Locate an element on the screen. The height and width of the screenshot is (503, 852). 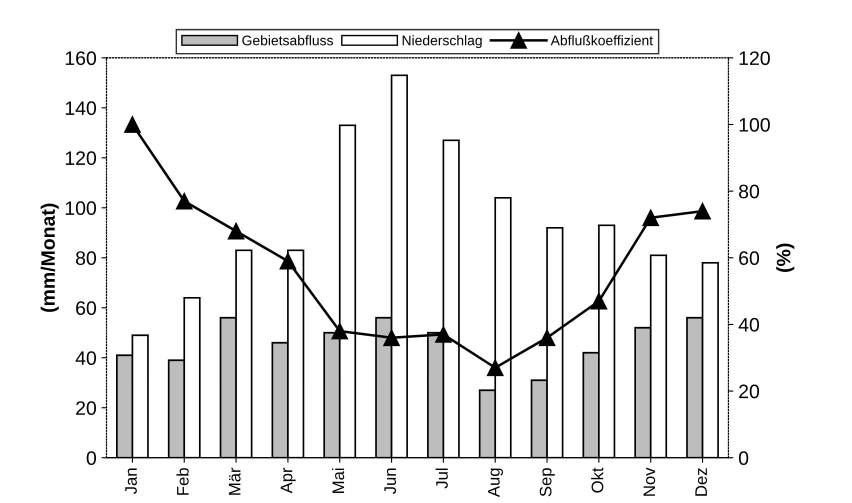
legend-label: Gebietsabfluss is located at coordinates (287, 40).